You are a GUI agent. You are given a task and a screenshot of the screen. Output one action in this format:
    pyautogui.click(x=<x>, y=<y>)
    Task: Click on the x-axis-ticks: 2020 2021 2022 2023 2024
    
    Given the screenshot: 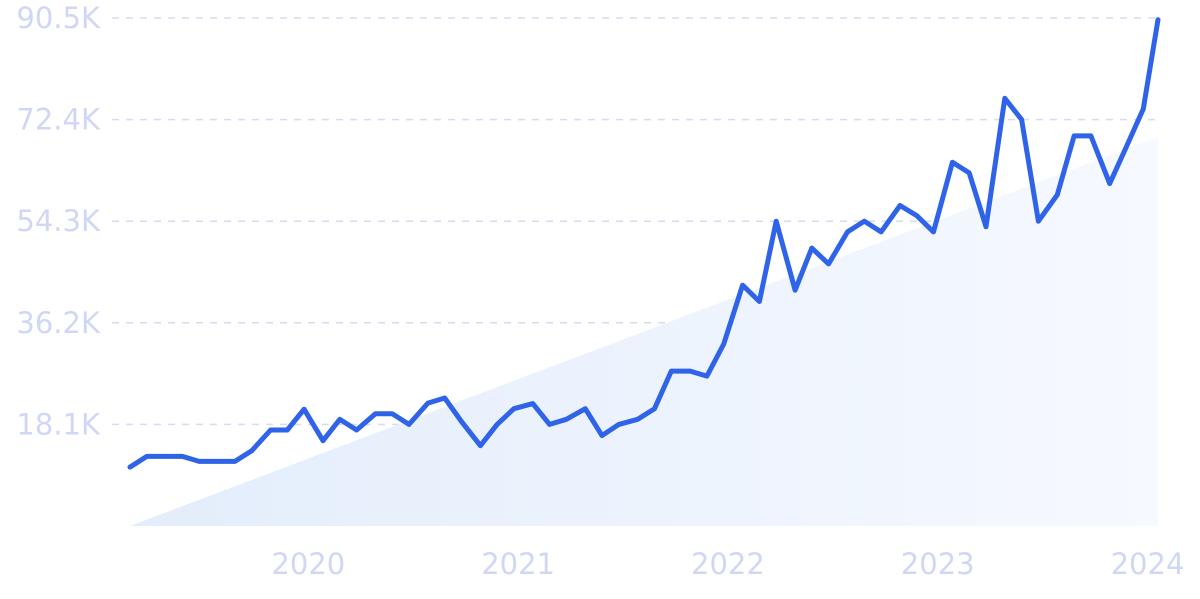 What is the action you would take?
    pyautogui.click(x=727, y=564)
    